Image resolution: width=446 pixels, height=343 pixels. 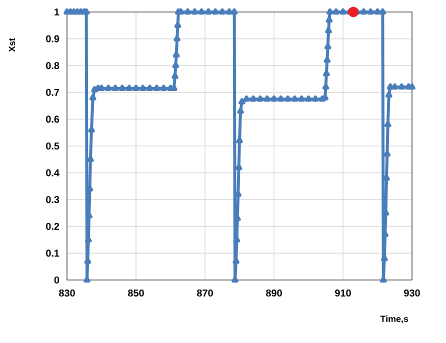 I want to click on y-tick-label: 0.4, so click(x=53, y=172).